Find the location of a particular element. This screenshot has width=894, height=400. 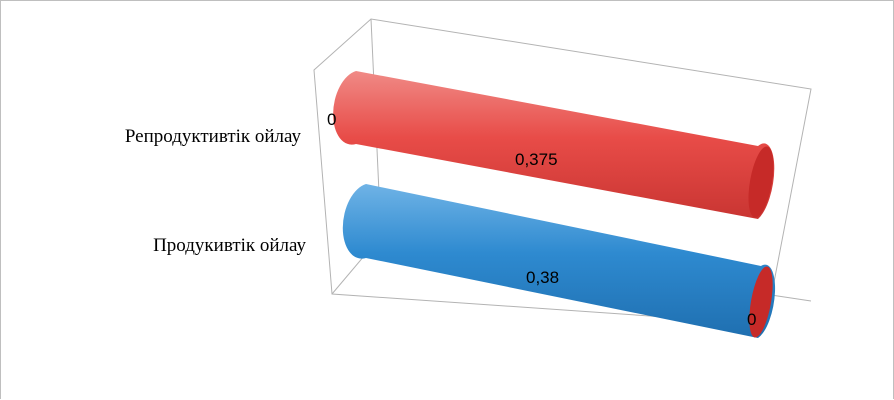

category-label-2: Продукивтік ойлау is located at coordinates (229, 245).